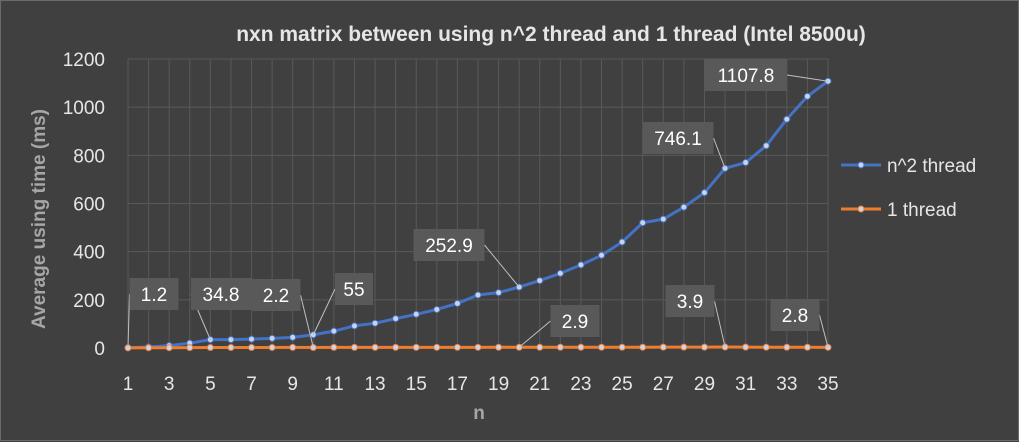 Image resolution: width=1019 pixels, height=442 pixels. I want to click on x-tick-label: 13, so click(374, 384).